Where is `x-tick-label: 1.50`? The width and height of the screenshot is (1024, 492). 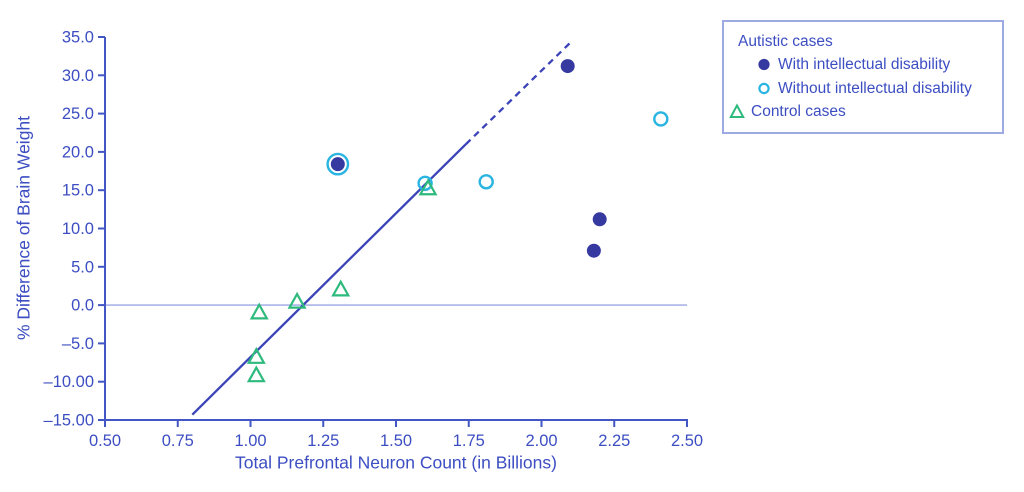 x-tick-label: 1.50 is located at coordinates (396, 441).